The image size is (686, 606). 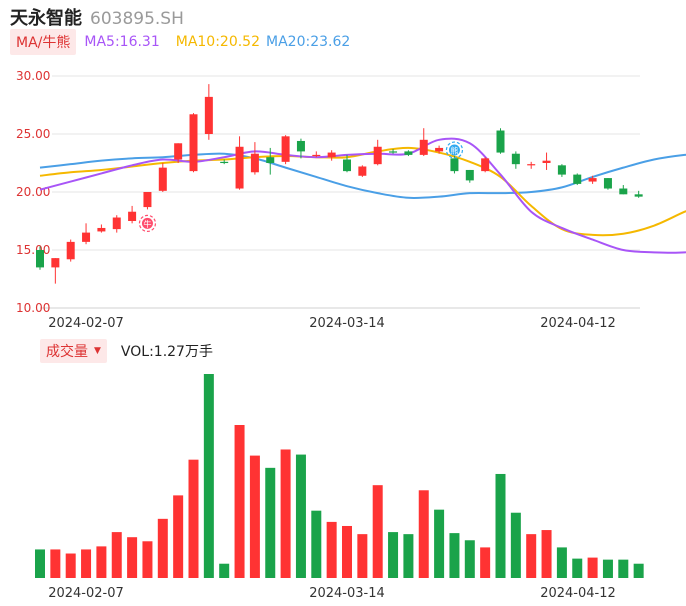 I want to click on bear-marker, so click(x=454, y=150).